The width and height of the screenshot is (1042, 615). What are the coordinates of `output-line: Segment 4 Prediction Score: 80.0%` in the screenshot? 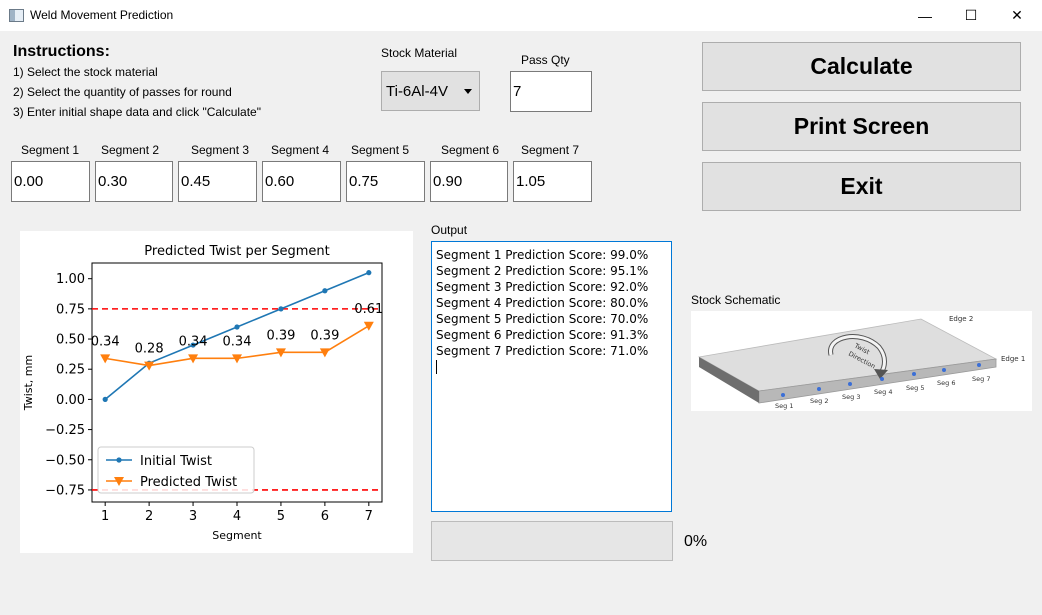 It's located at (542, 303).